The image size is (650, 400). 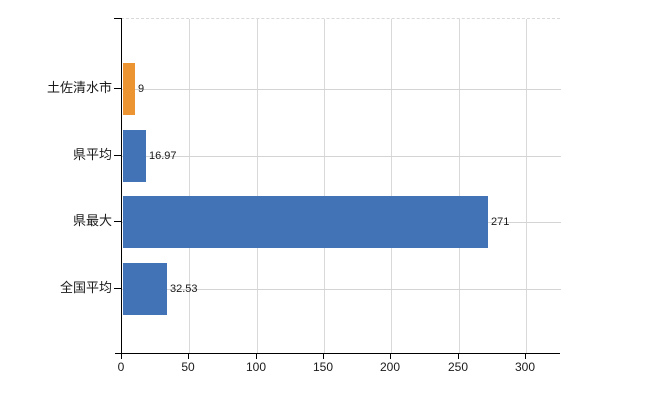 What do you see at coordinates (118, 18) in the screenshot?
I see `y-axis-top-cap` at bounding box center [118, 18].